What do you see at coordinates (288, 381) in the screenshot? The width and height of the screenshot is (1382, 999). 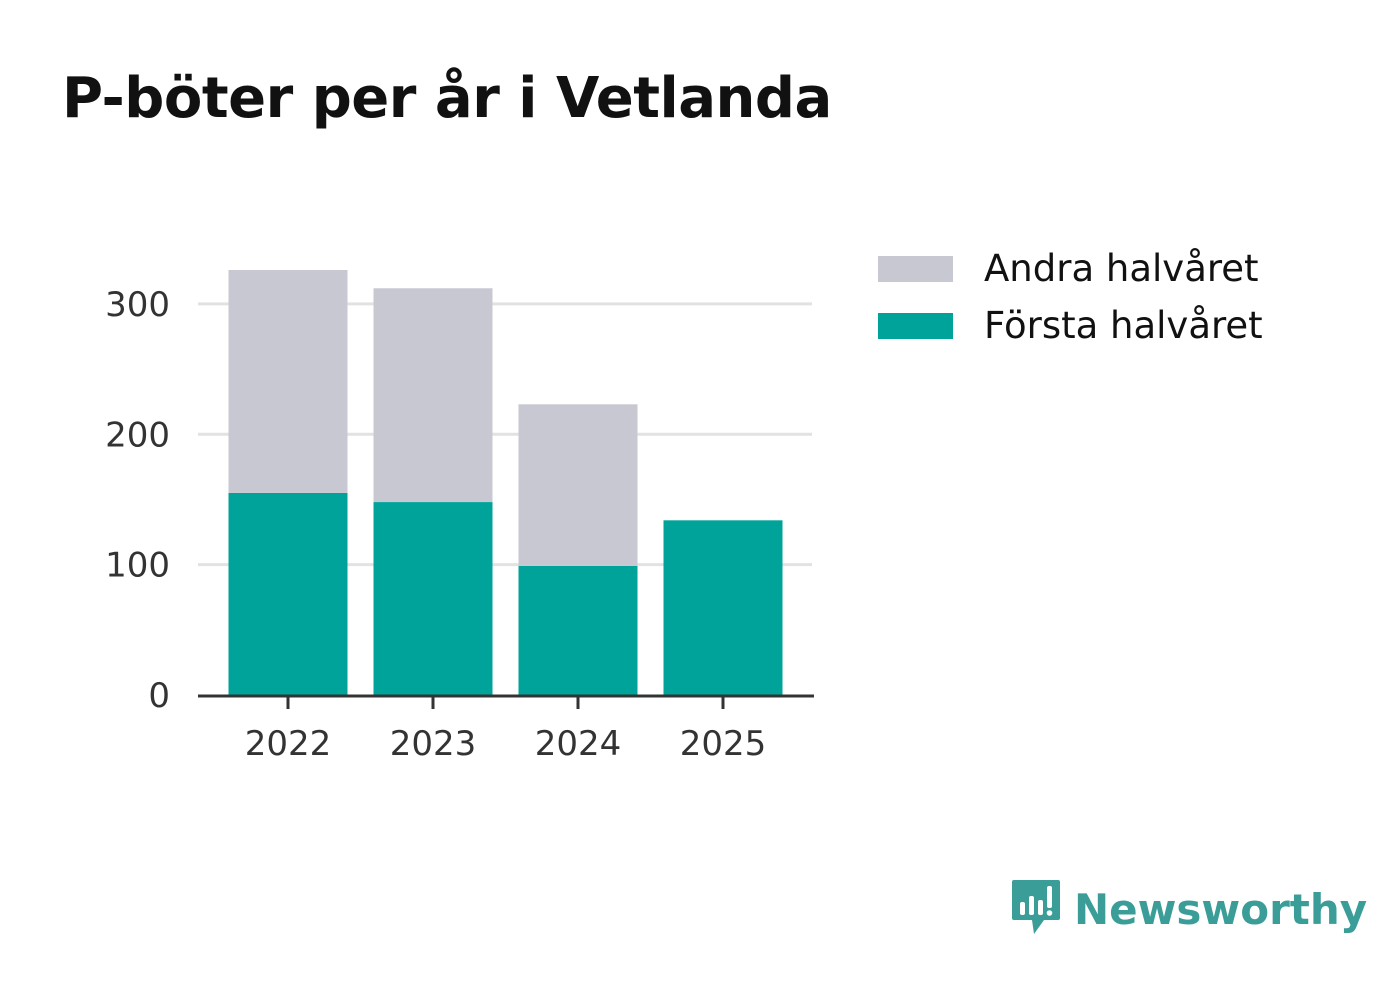 I see `bar-2022-andra` at bounding box center [288, 381].